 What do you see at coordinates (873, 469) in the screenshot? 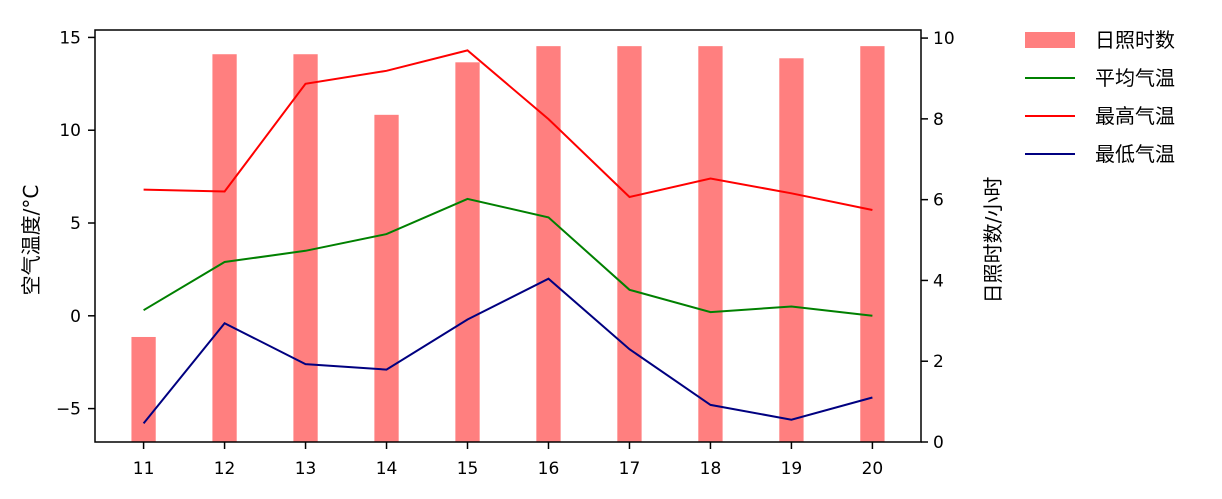
I see `x-tick-label: 20` at bounding box center [873, 469].